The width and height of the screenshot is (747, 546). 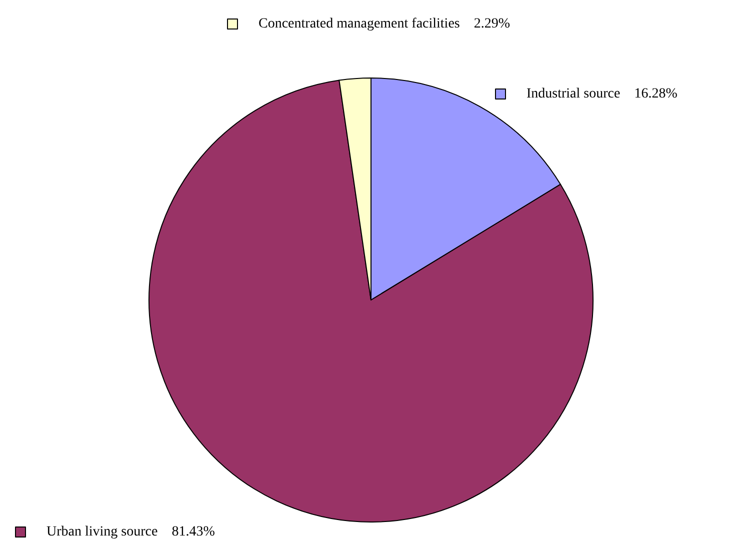 What do you see at coordinates (131, 532) in the screenshot?
I see `legend-label: Urban living source 81.43%` at bounding box center [131, 532].